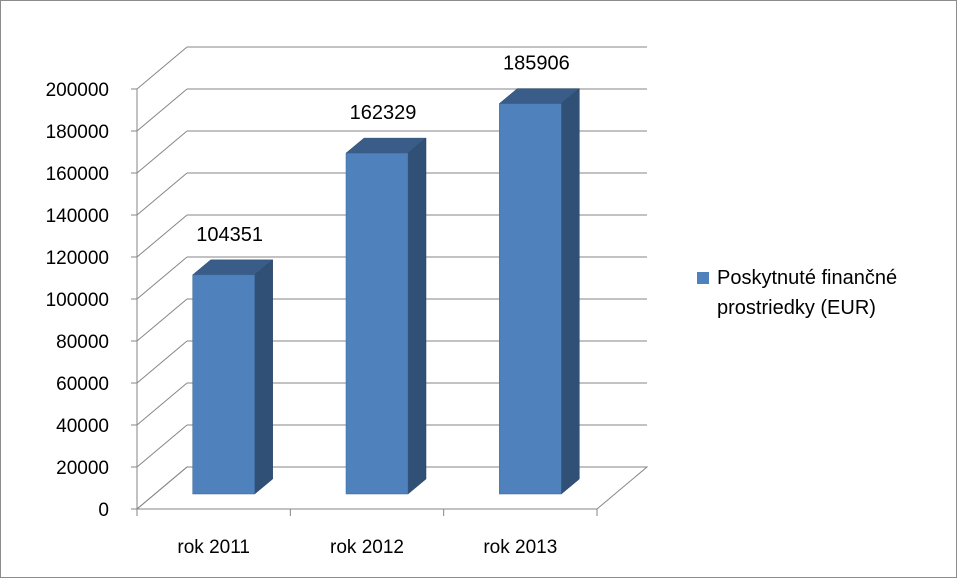 Image resolution: width=957 pixels, height=579 pixels. Describe the element at coordinates (77, 132) in the screenshot. I see `y-tick-label: 180000` at that location.